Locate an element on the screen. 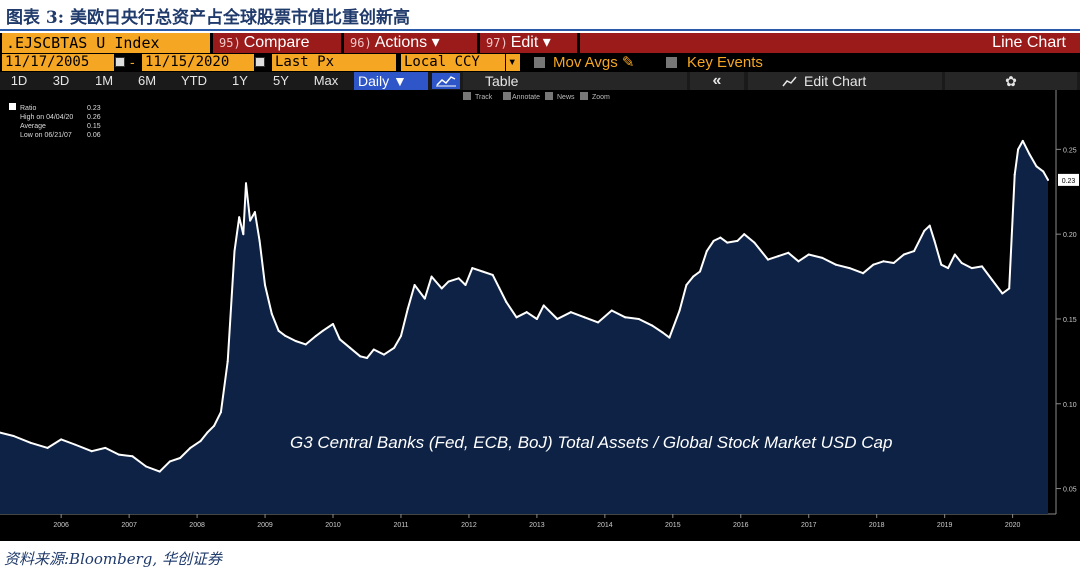 Image resolution: width=1080 pixels, height=572 pixels. last-value-badge is located at coordinates (1068, 179).